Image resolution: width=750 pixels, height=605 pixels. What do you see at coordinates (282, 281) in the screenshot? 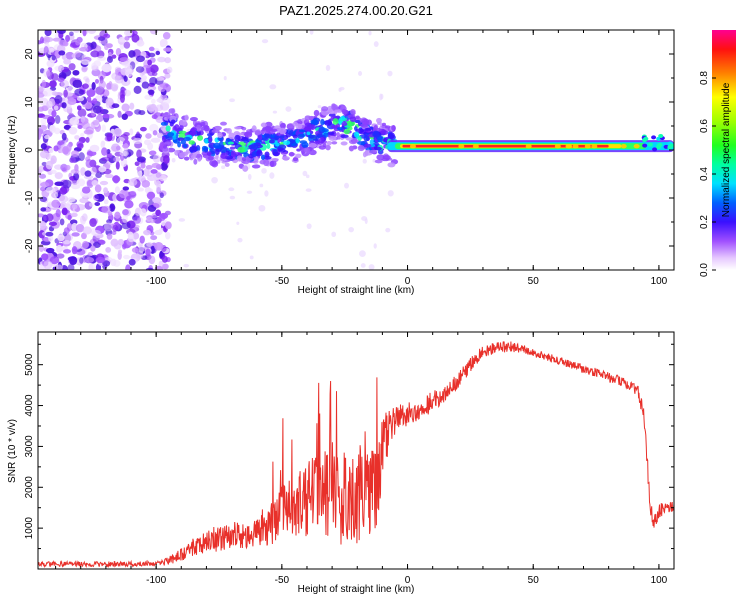
I see `spectrogram-x-tick-label: -50` at bounding box center [282, 281].